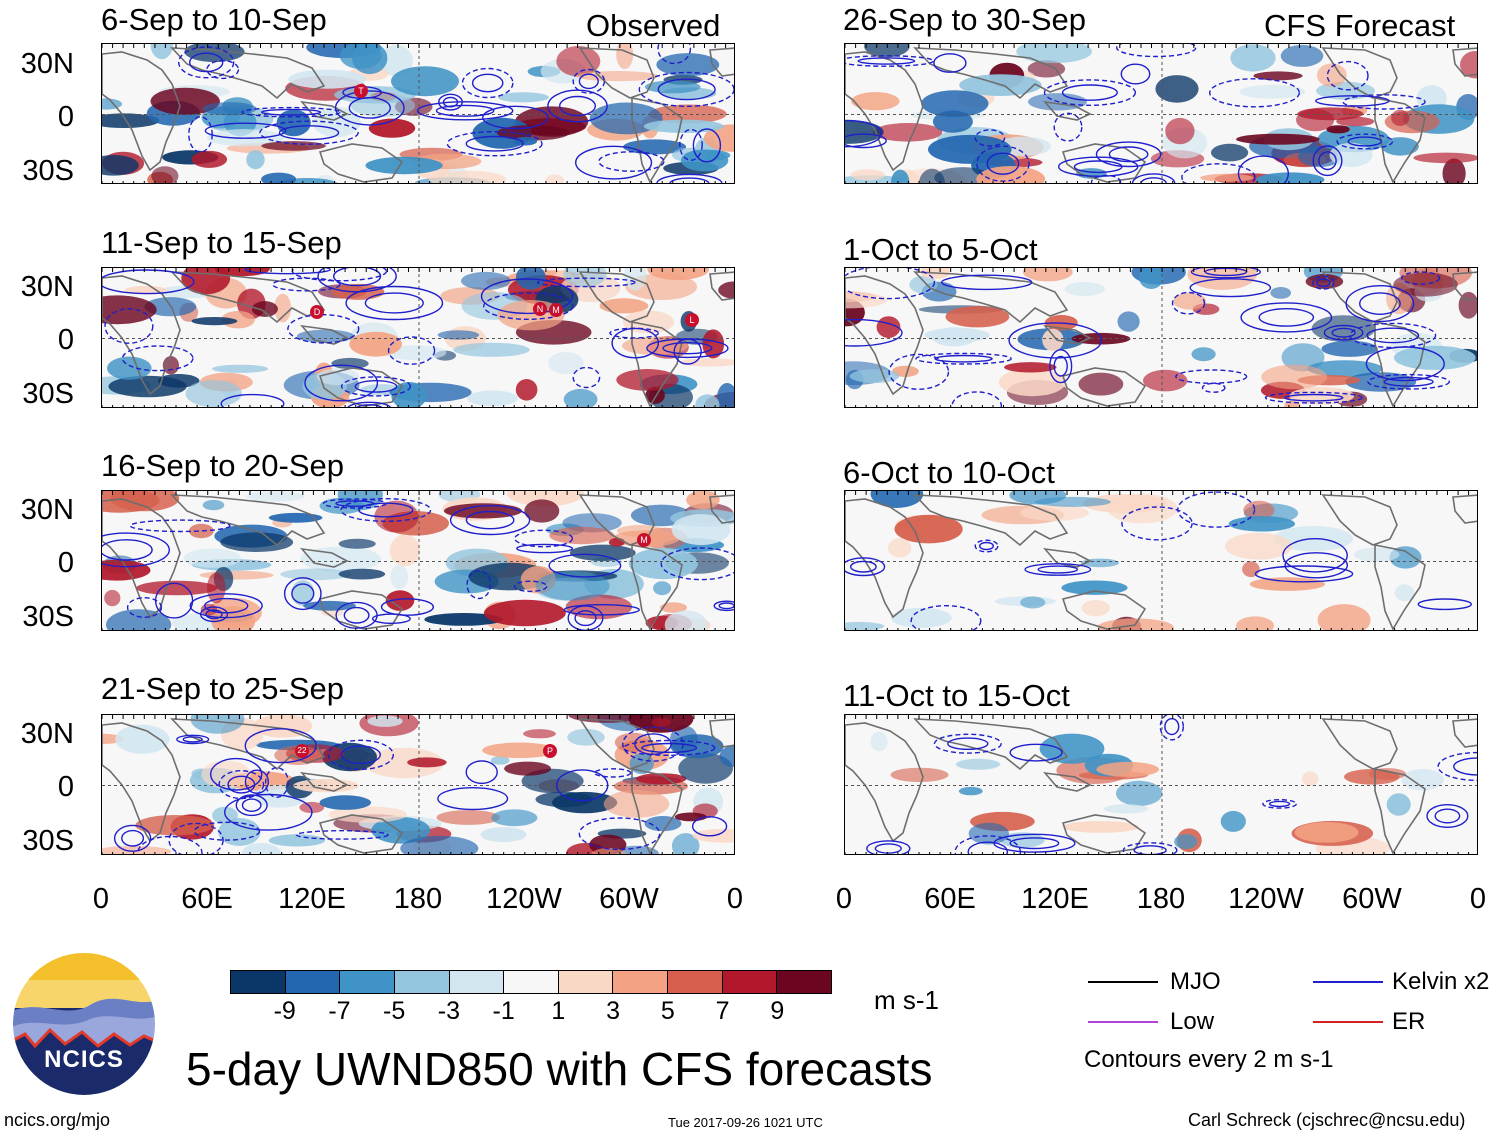  What do you see at coordinates (317, 312) in the screenshot?
I see `storm-marker-d: D` at bounding box center [317, 312].